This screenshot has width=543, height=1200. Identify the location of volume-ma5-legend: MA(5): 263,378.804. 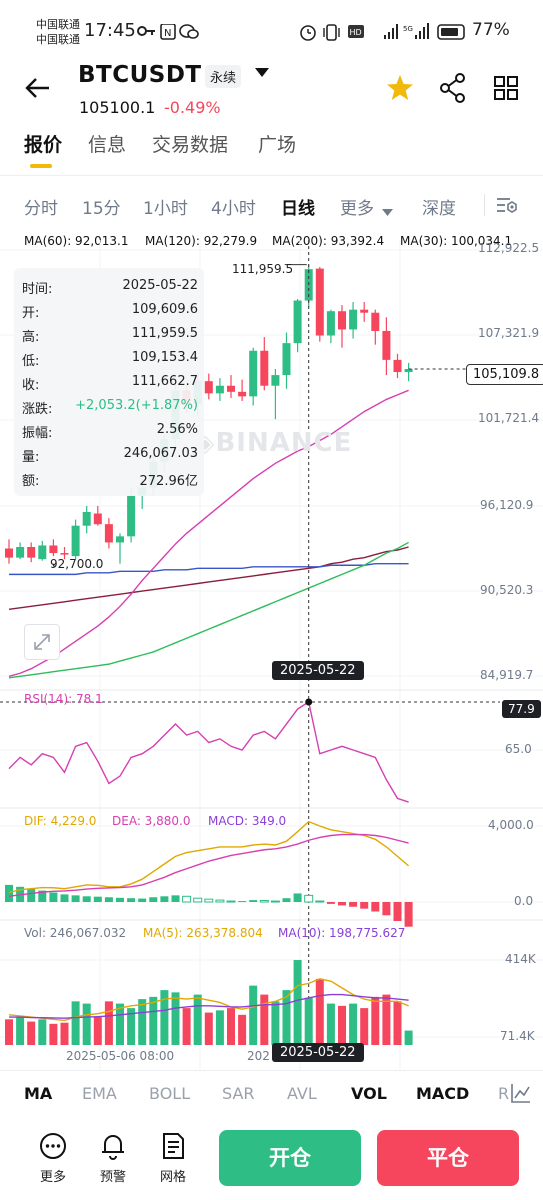
(203, 933).